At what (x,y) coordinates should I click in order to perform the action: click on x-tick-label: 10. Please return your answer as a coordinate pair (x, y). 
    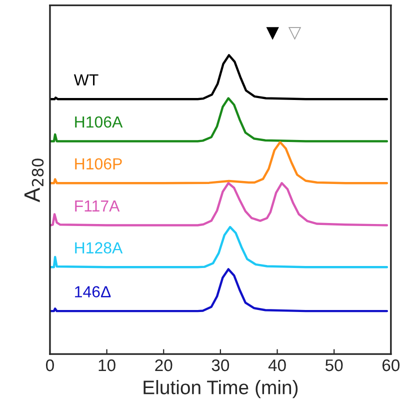
    Looking at the image, I should click on (107, 365).